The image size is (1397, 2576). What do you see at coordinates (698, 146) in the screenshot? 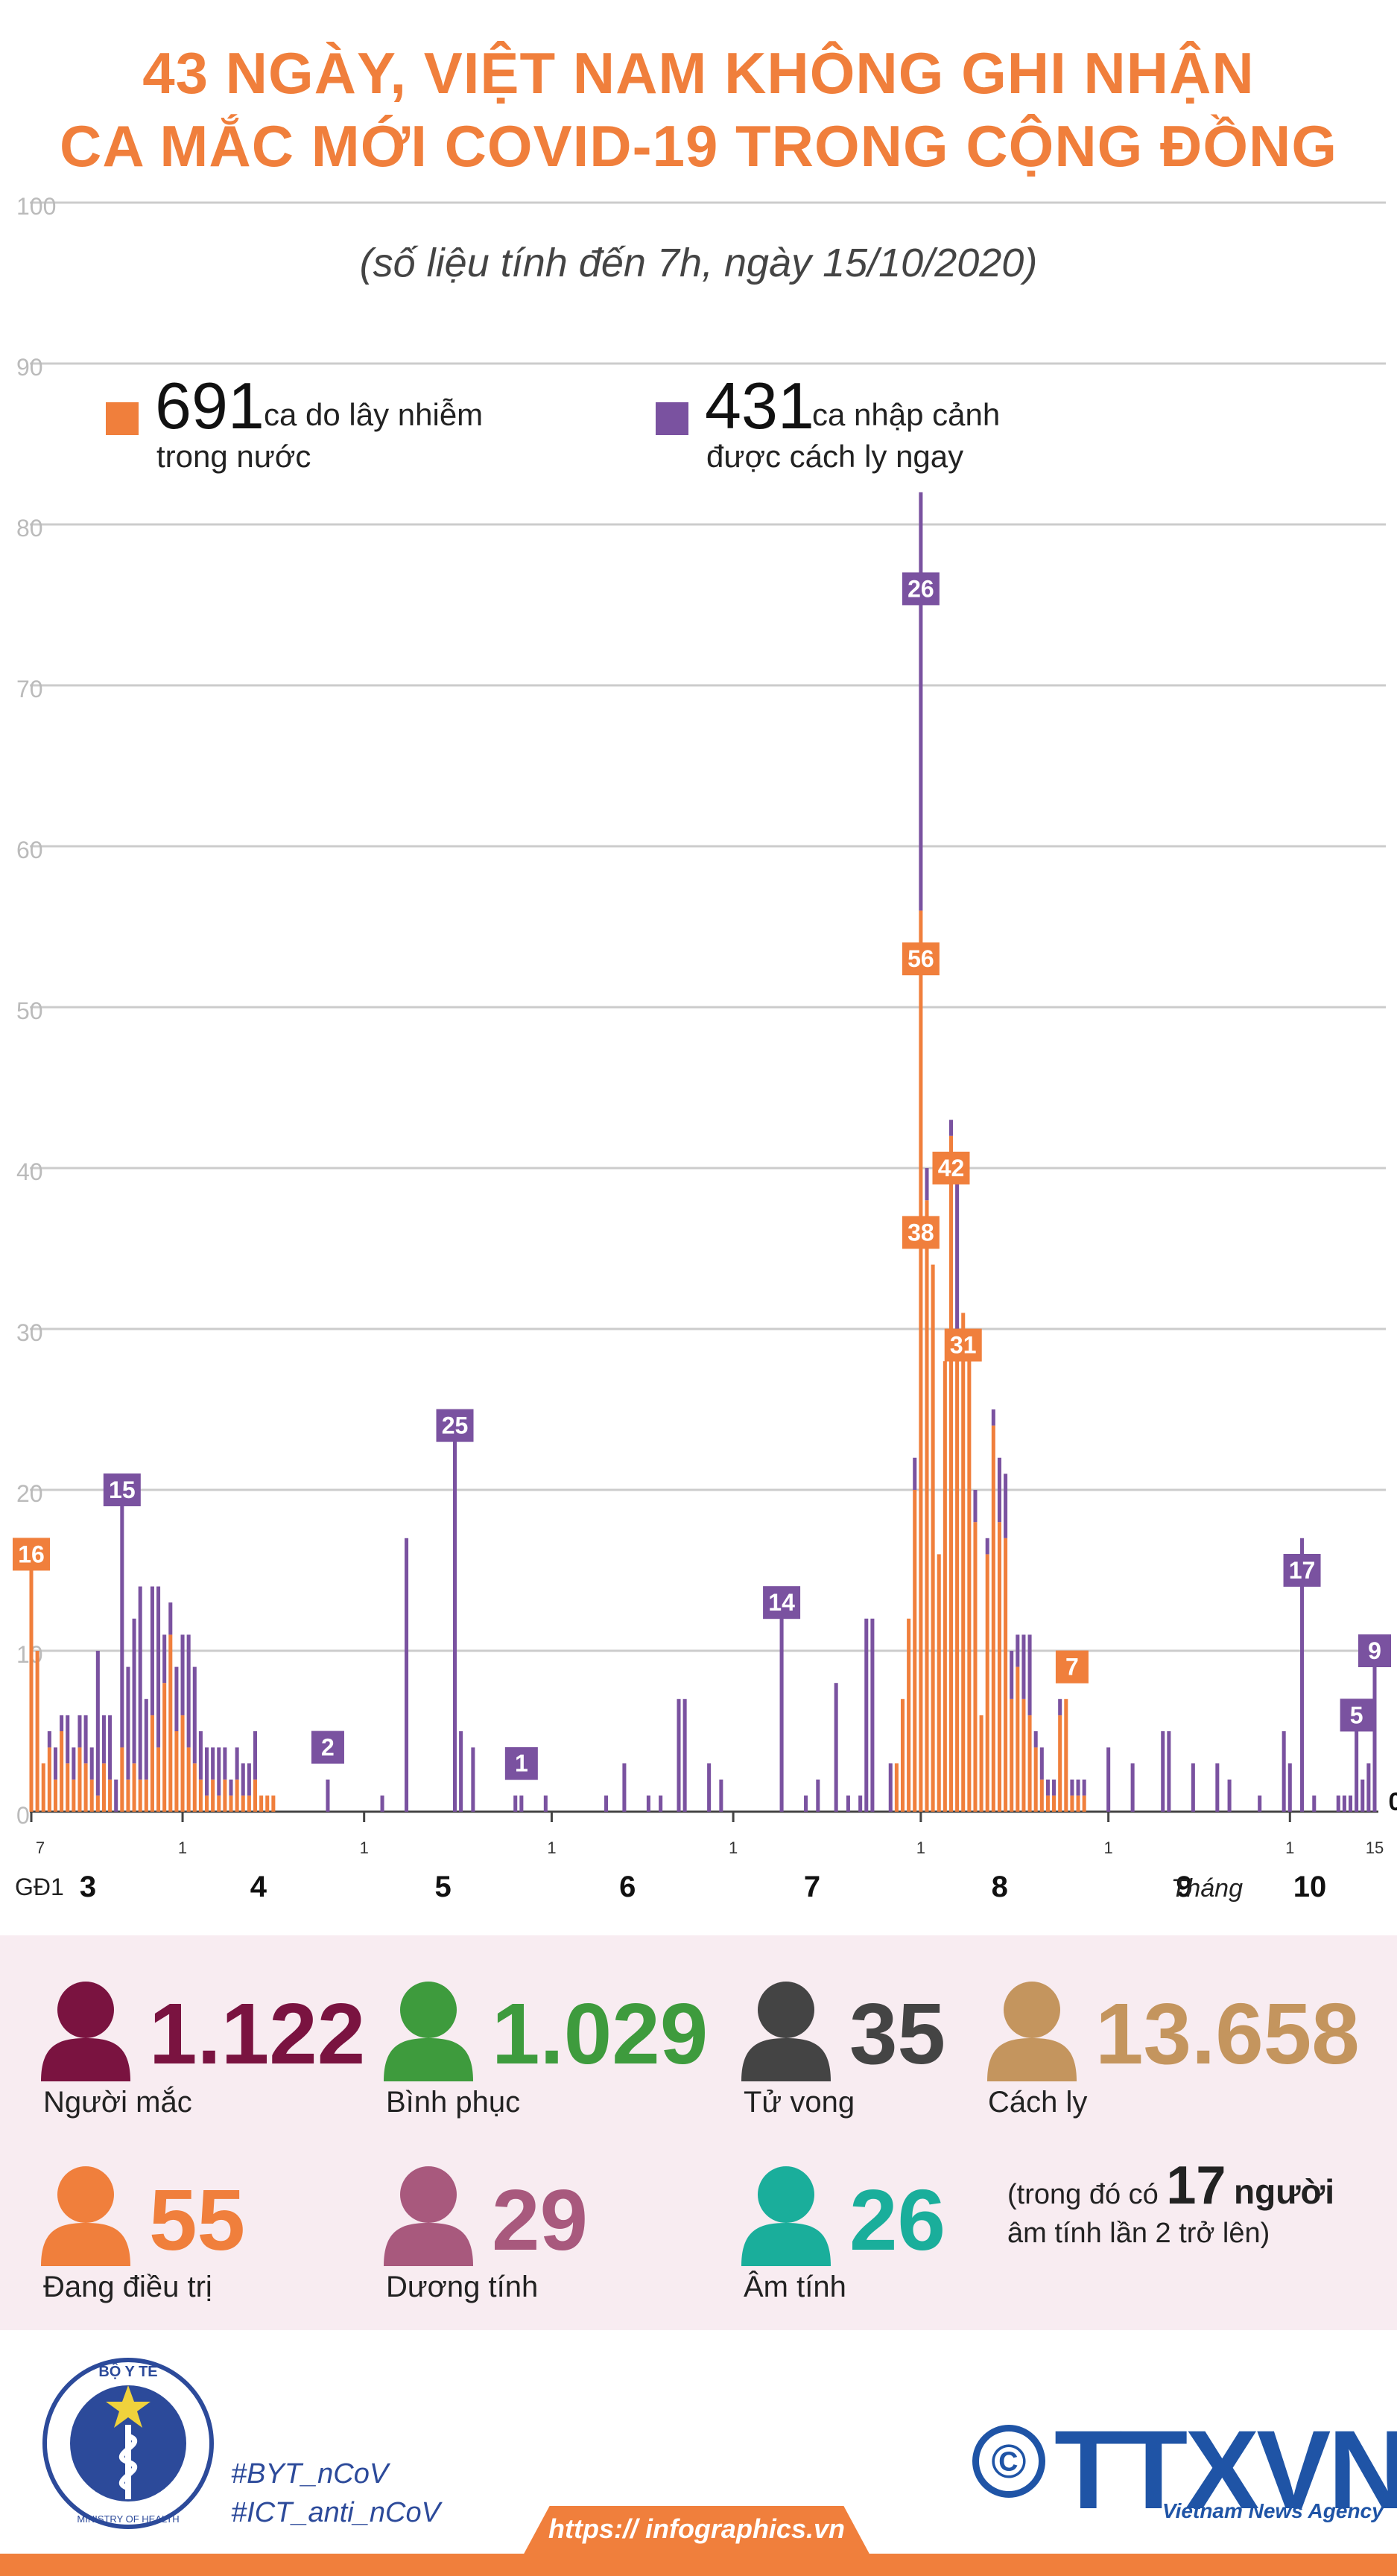
I see `title-line-2: CA MẮC MỚI COVID-19 TRONG CỘNG ĐỒNG` at bounding box center [698, 146].